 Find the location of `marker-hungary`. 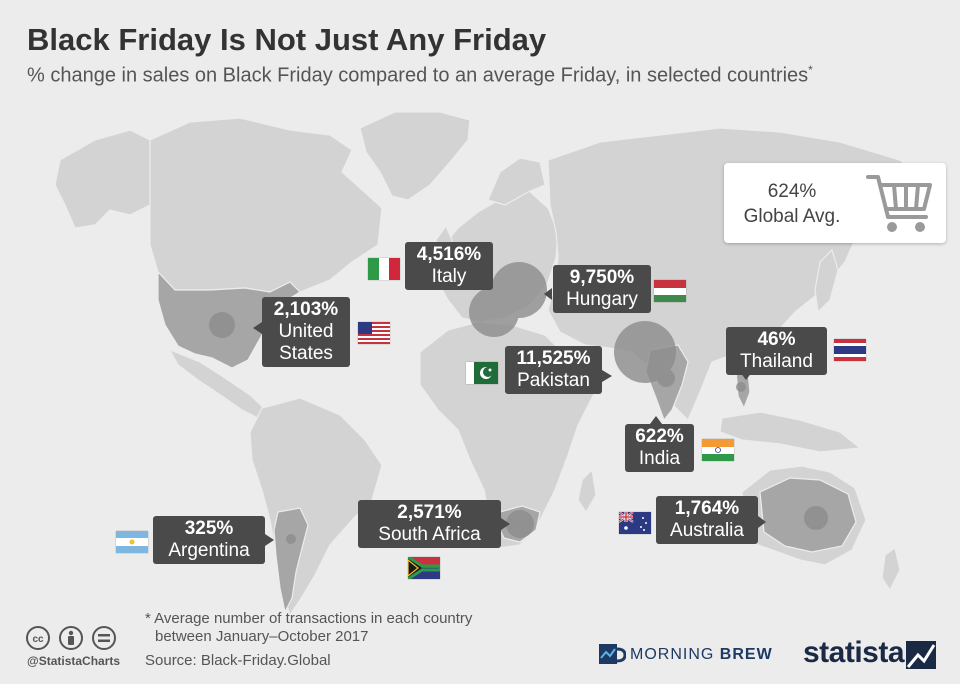

marker-hungary is located at coordinates (519, 290).